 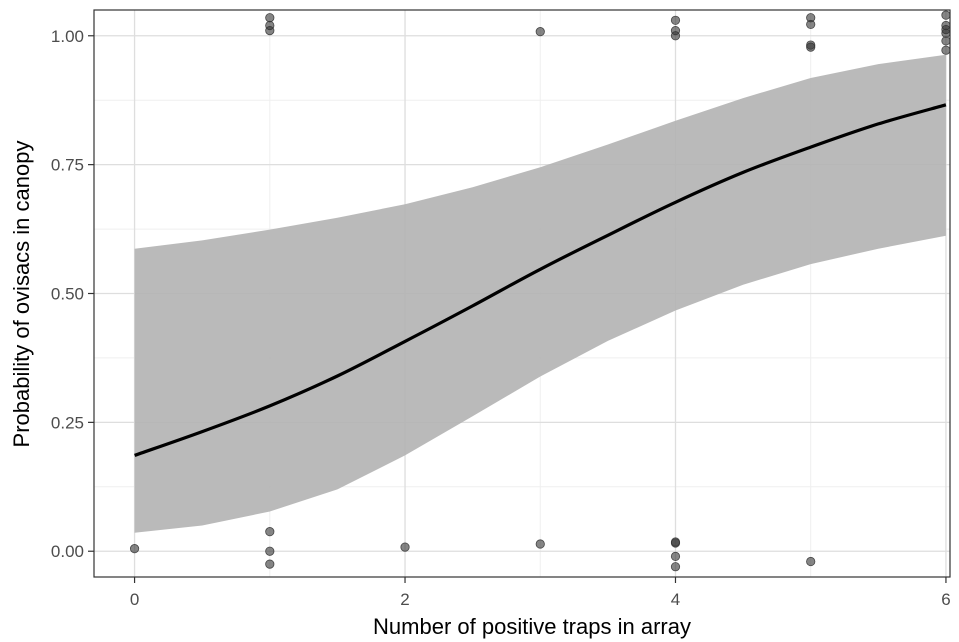 What do you see at coordinates (404, 599) in the screenshot?
I see `x-tick-label: 2` at bounding box center [404, 599].